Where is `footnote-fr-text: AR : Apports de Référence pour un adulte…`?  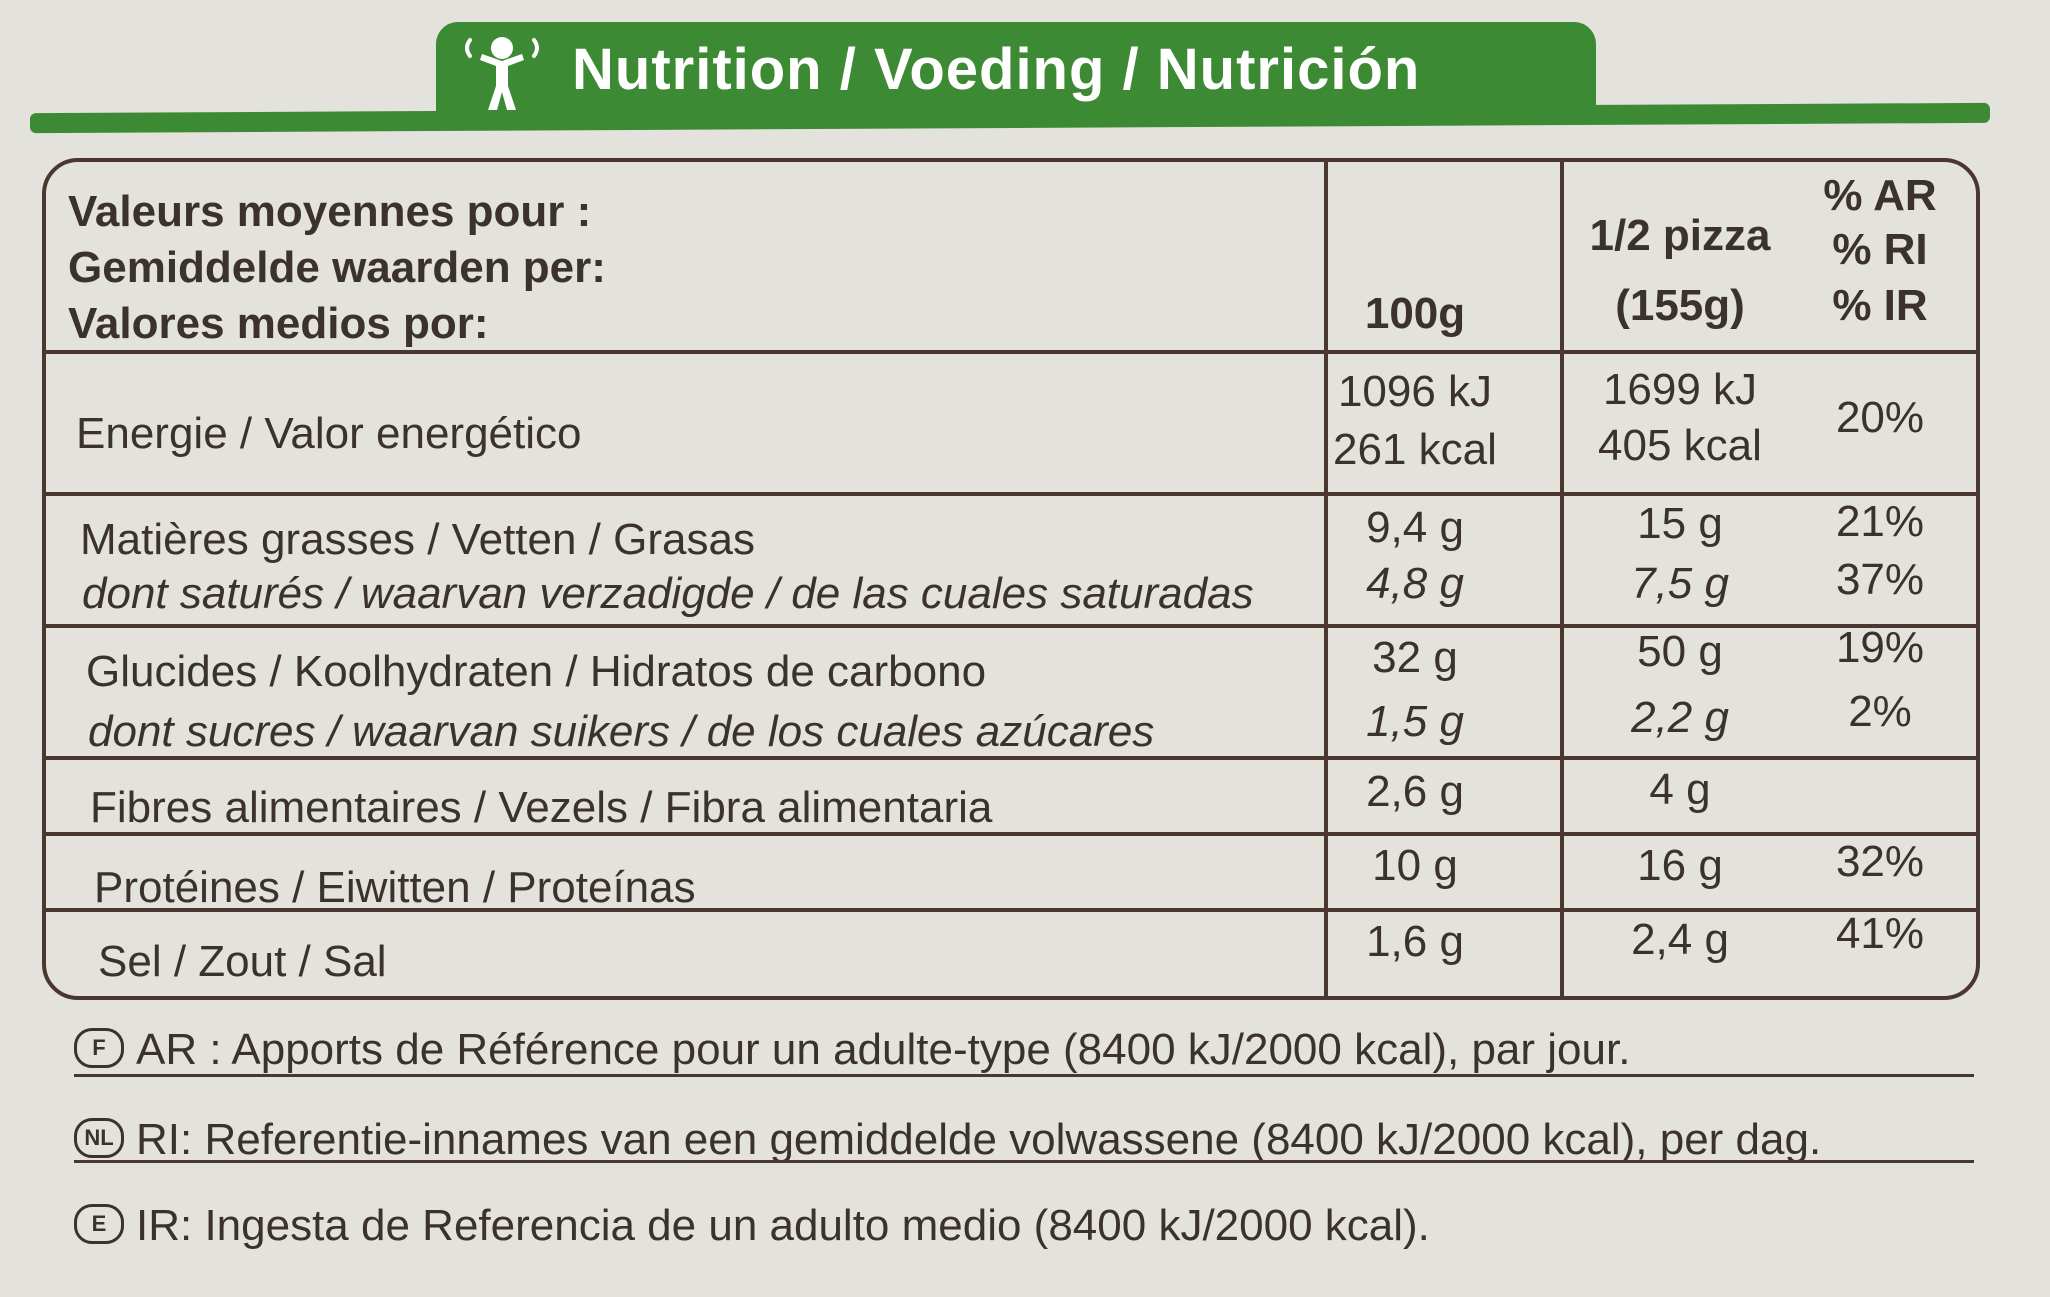
footnote-fr-text: AR : Apports de Référence pour un adulte… is located at coordinates (883, 1049).